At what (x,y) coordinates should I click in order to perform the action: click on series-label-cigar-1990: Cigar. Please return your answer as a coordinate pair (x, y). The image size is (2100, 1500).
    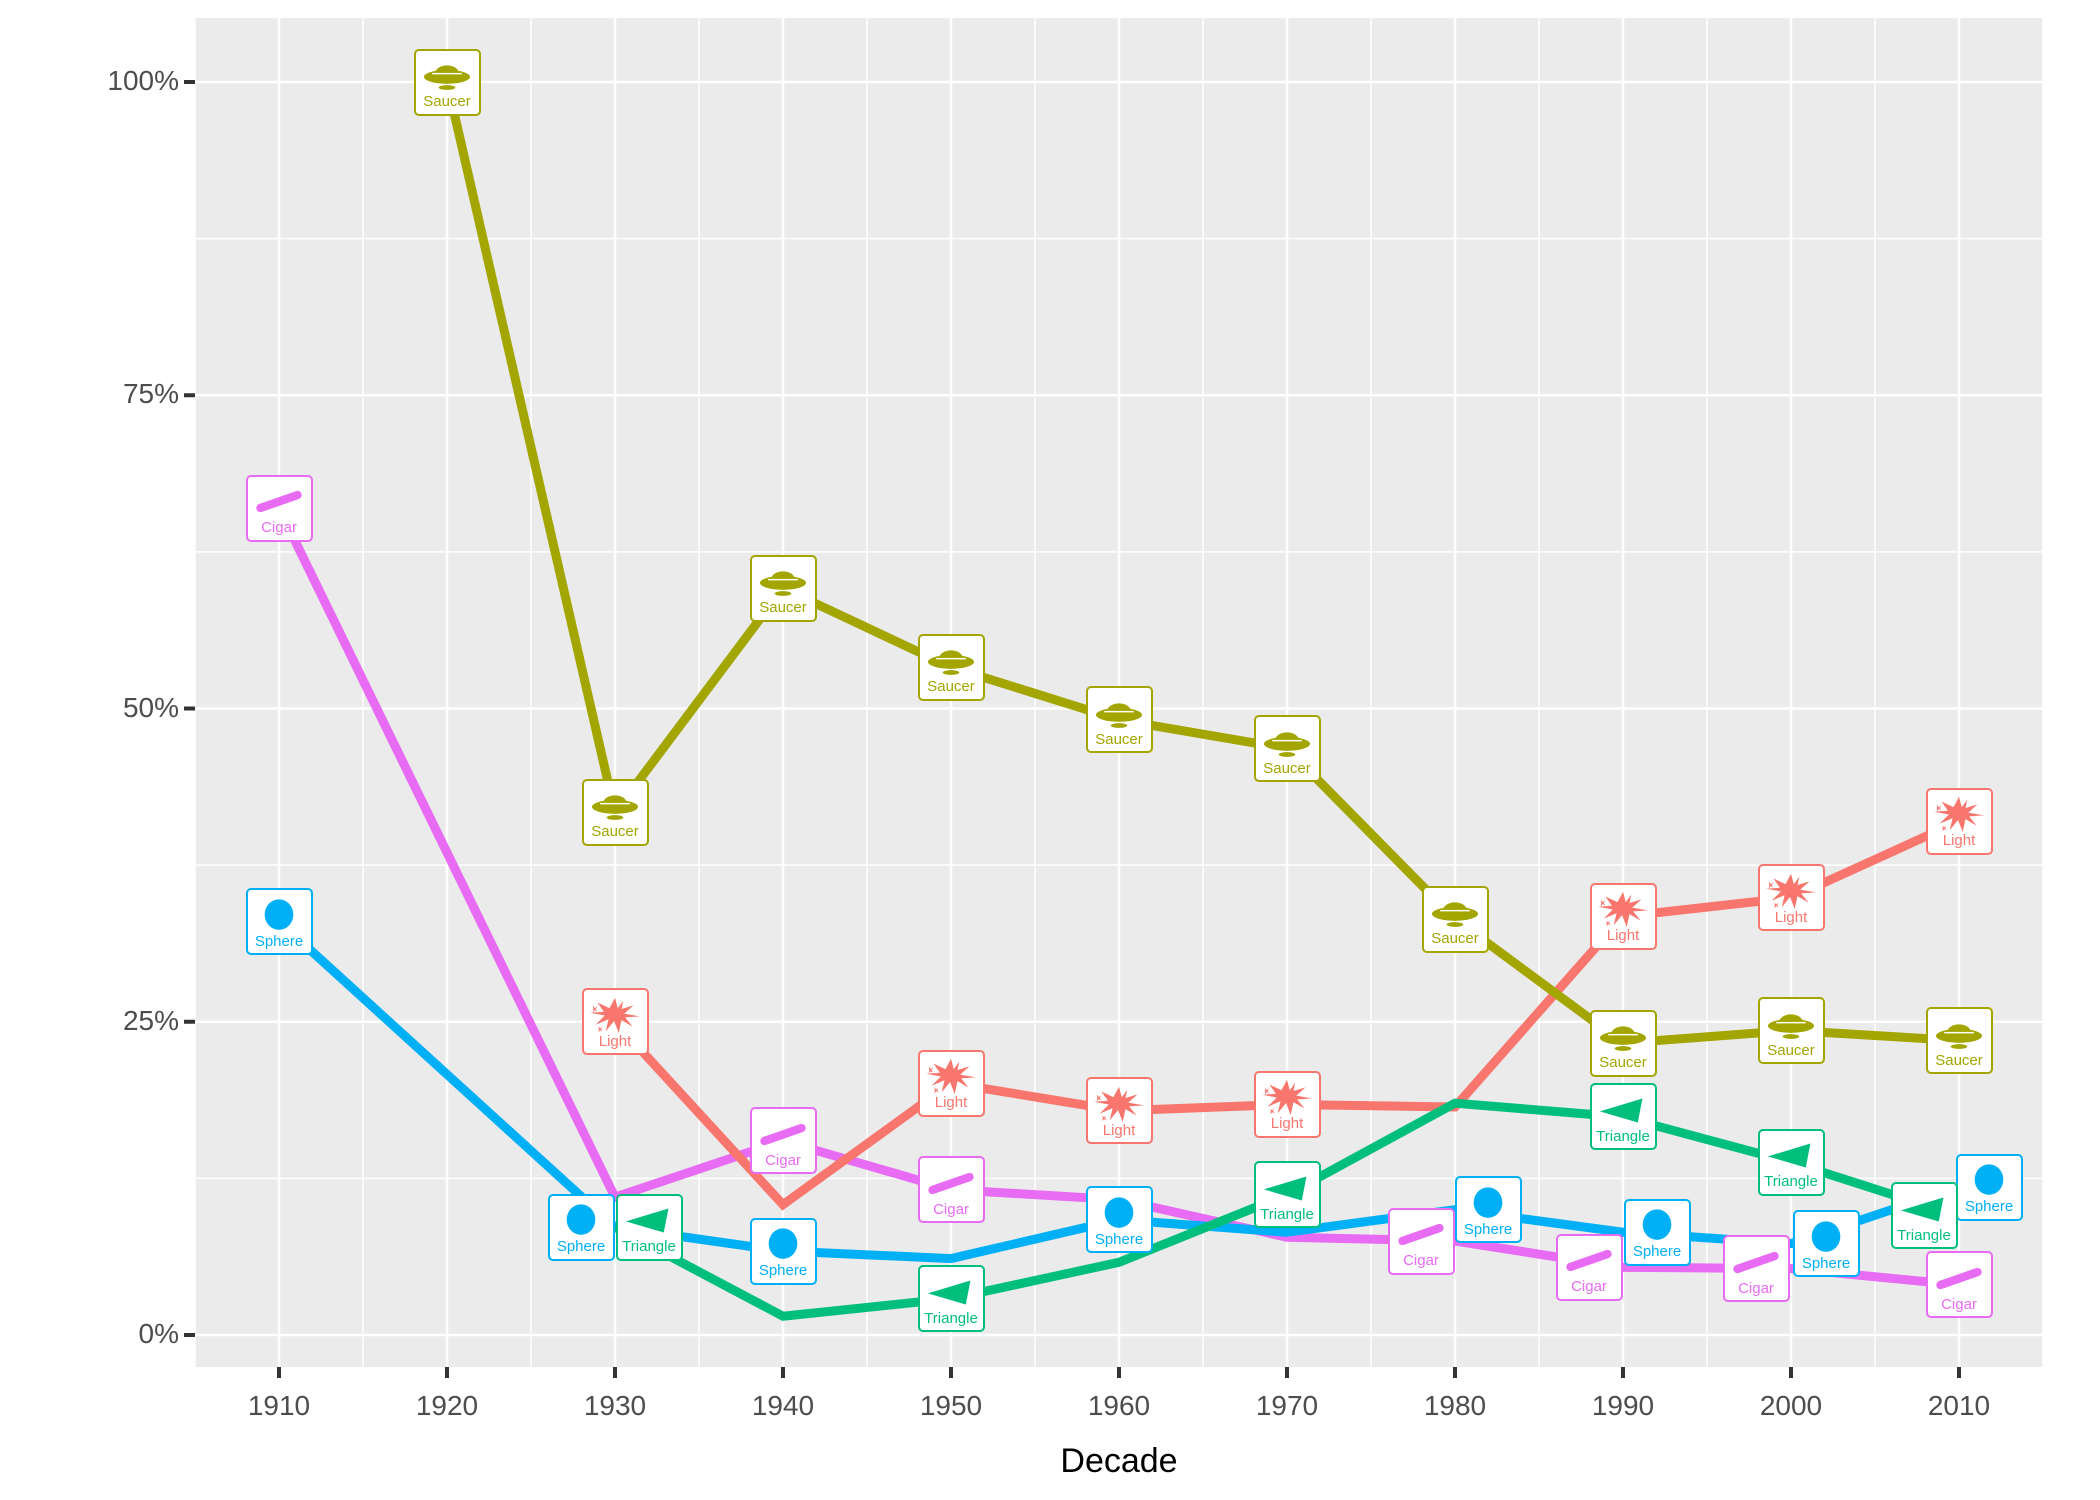
    Looking at the image, I should click on (1589, 1267).